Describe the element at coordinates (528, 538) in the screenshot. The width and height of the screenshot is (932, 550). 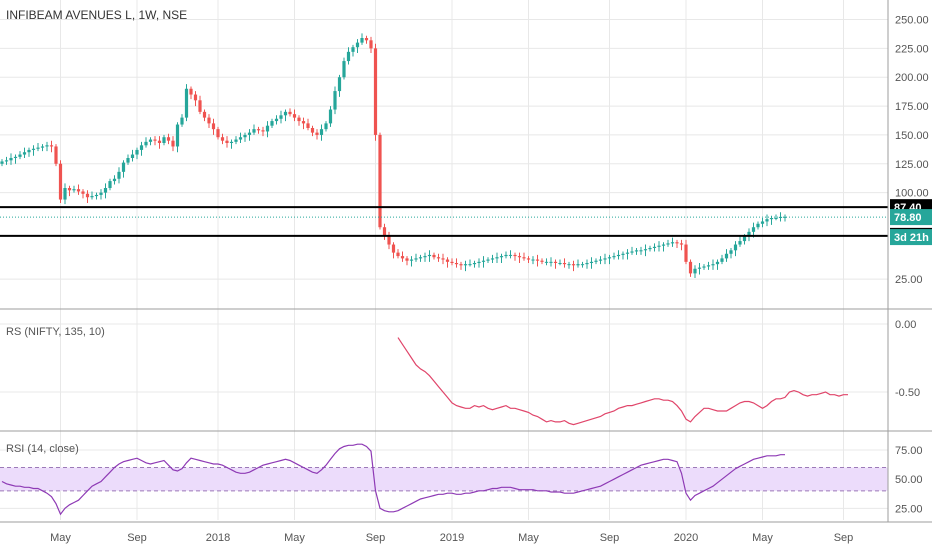
I see `x-tick-label: May` at that location.